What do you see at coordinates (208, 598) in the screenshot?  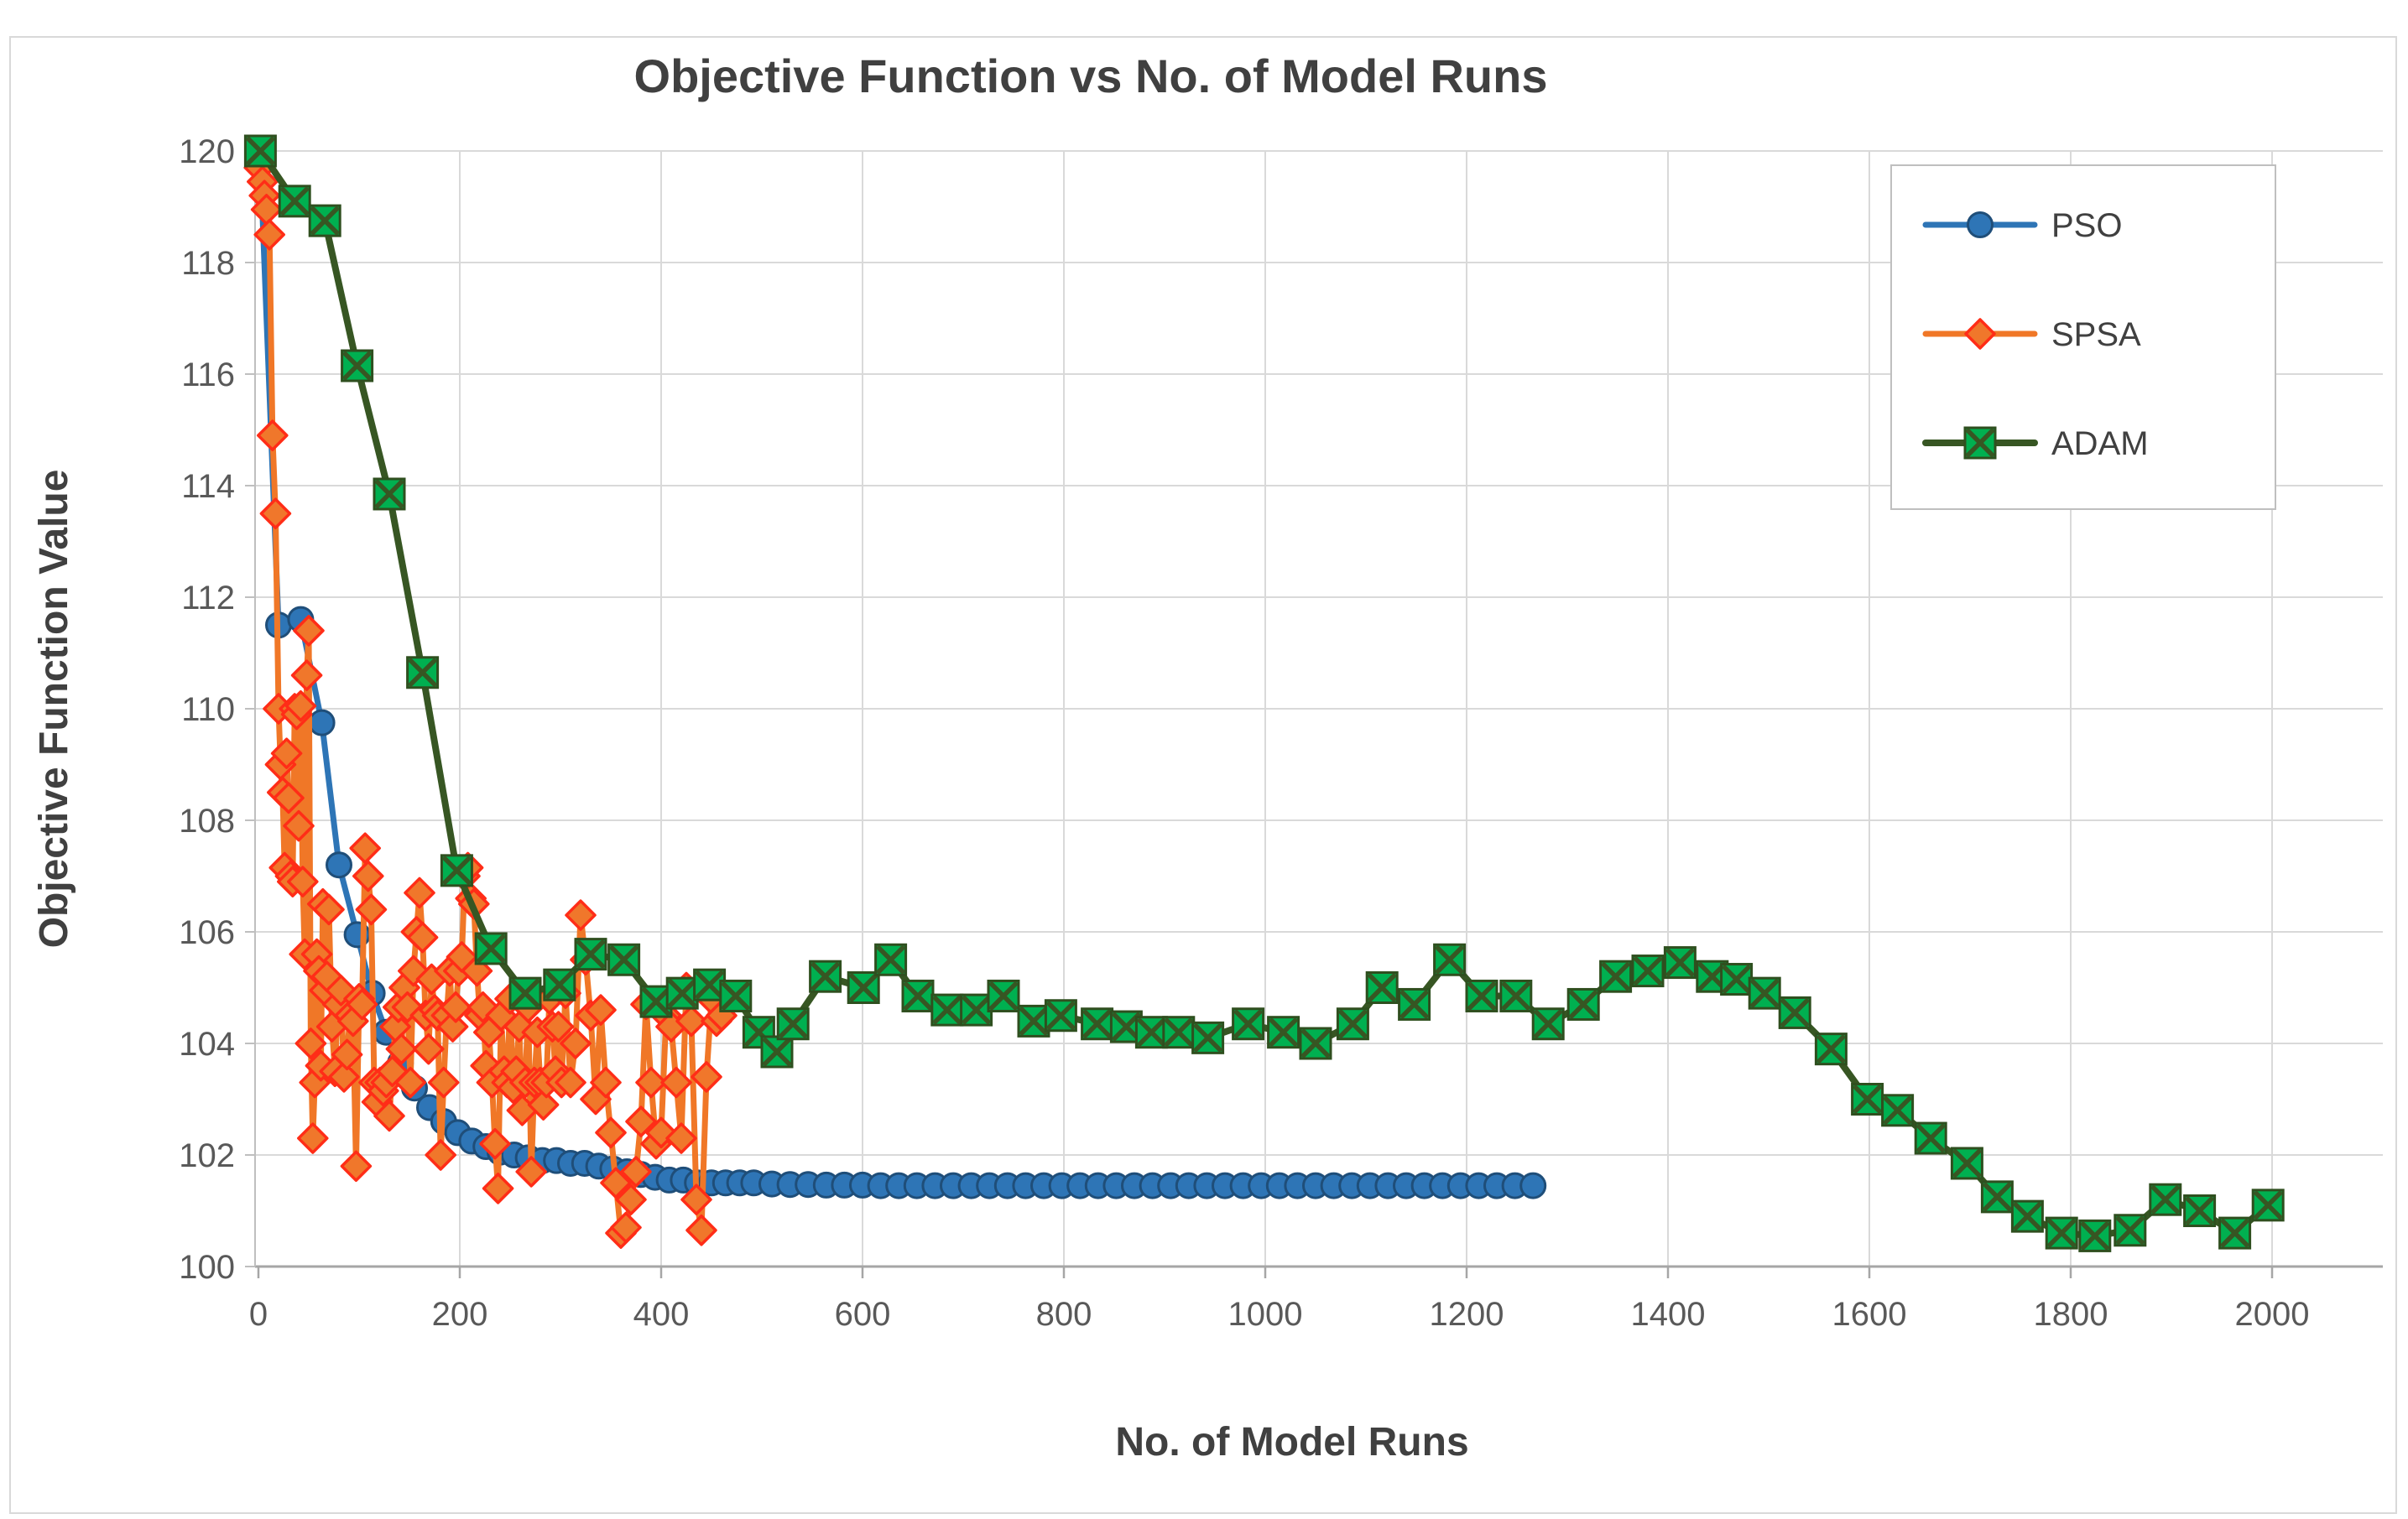 I see `y-tick-label: 112` at bounding box center [208, 598].